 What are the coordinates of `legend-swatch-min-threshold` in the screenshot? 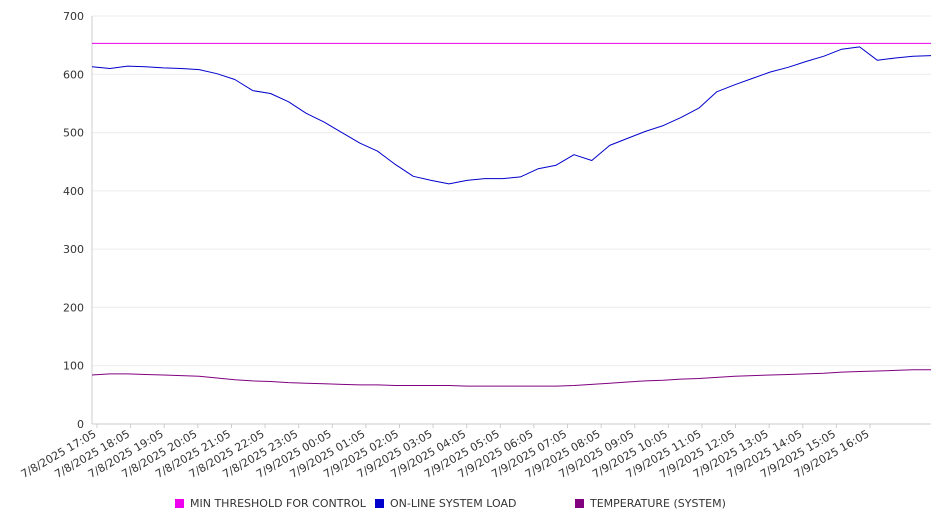 It's located at (179, 503).